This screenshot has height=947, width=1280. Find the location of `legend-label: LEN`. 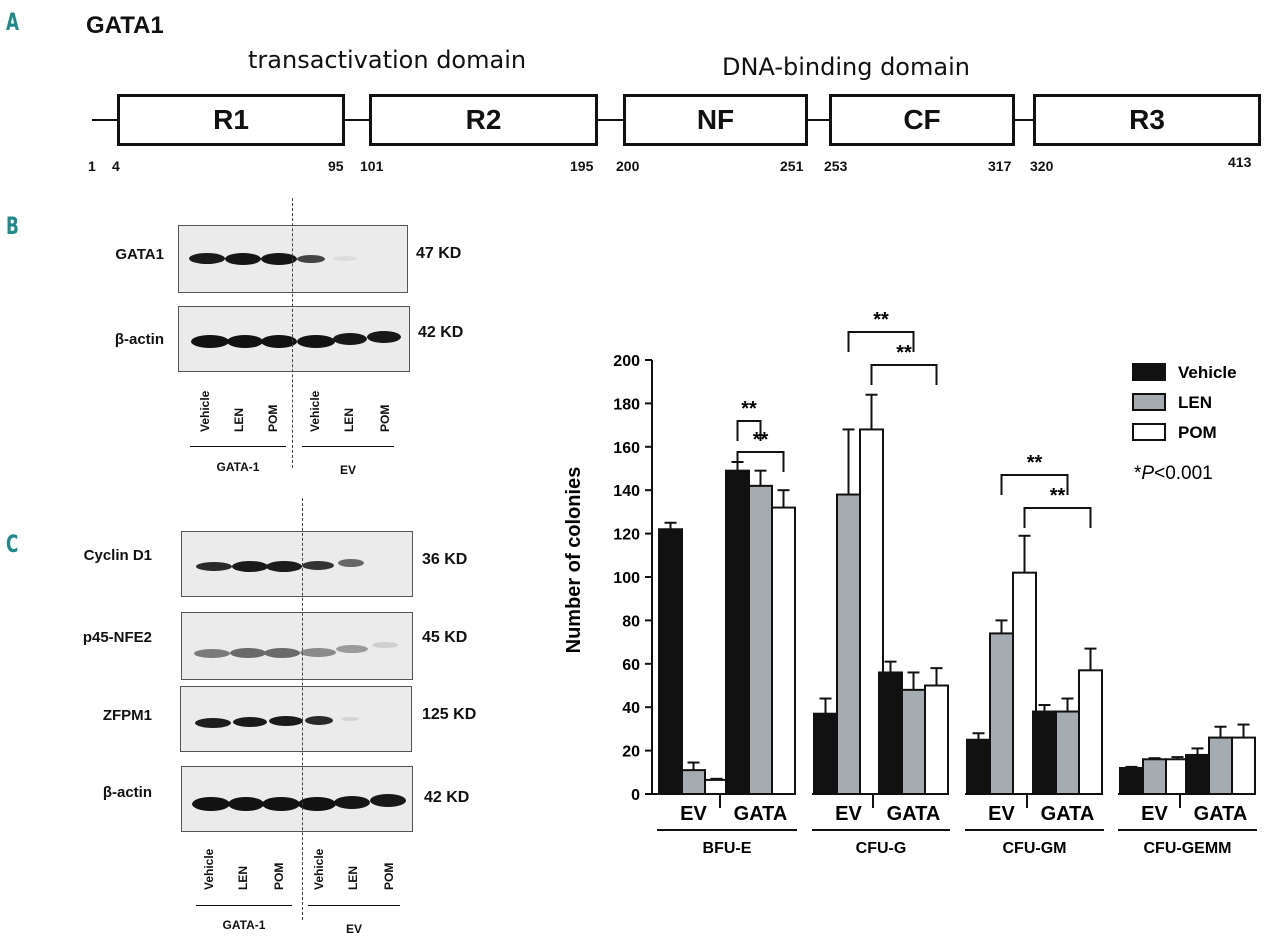

legend-label: LEN is located at coordinates (1195, 402).